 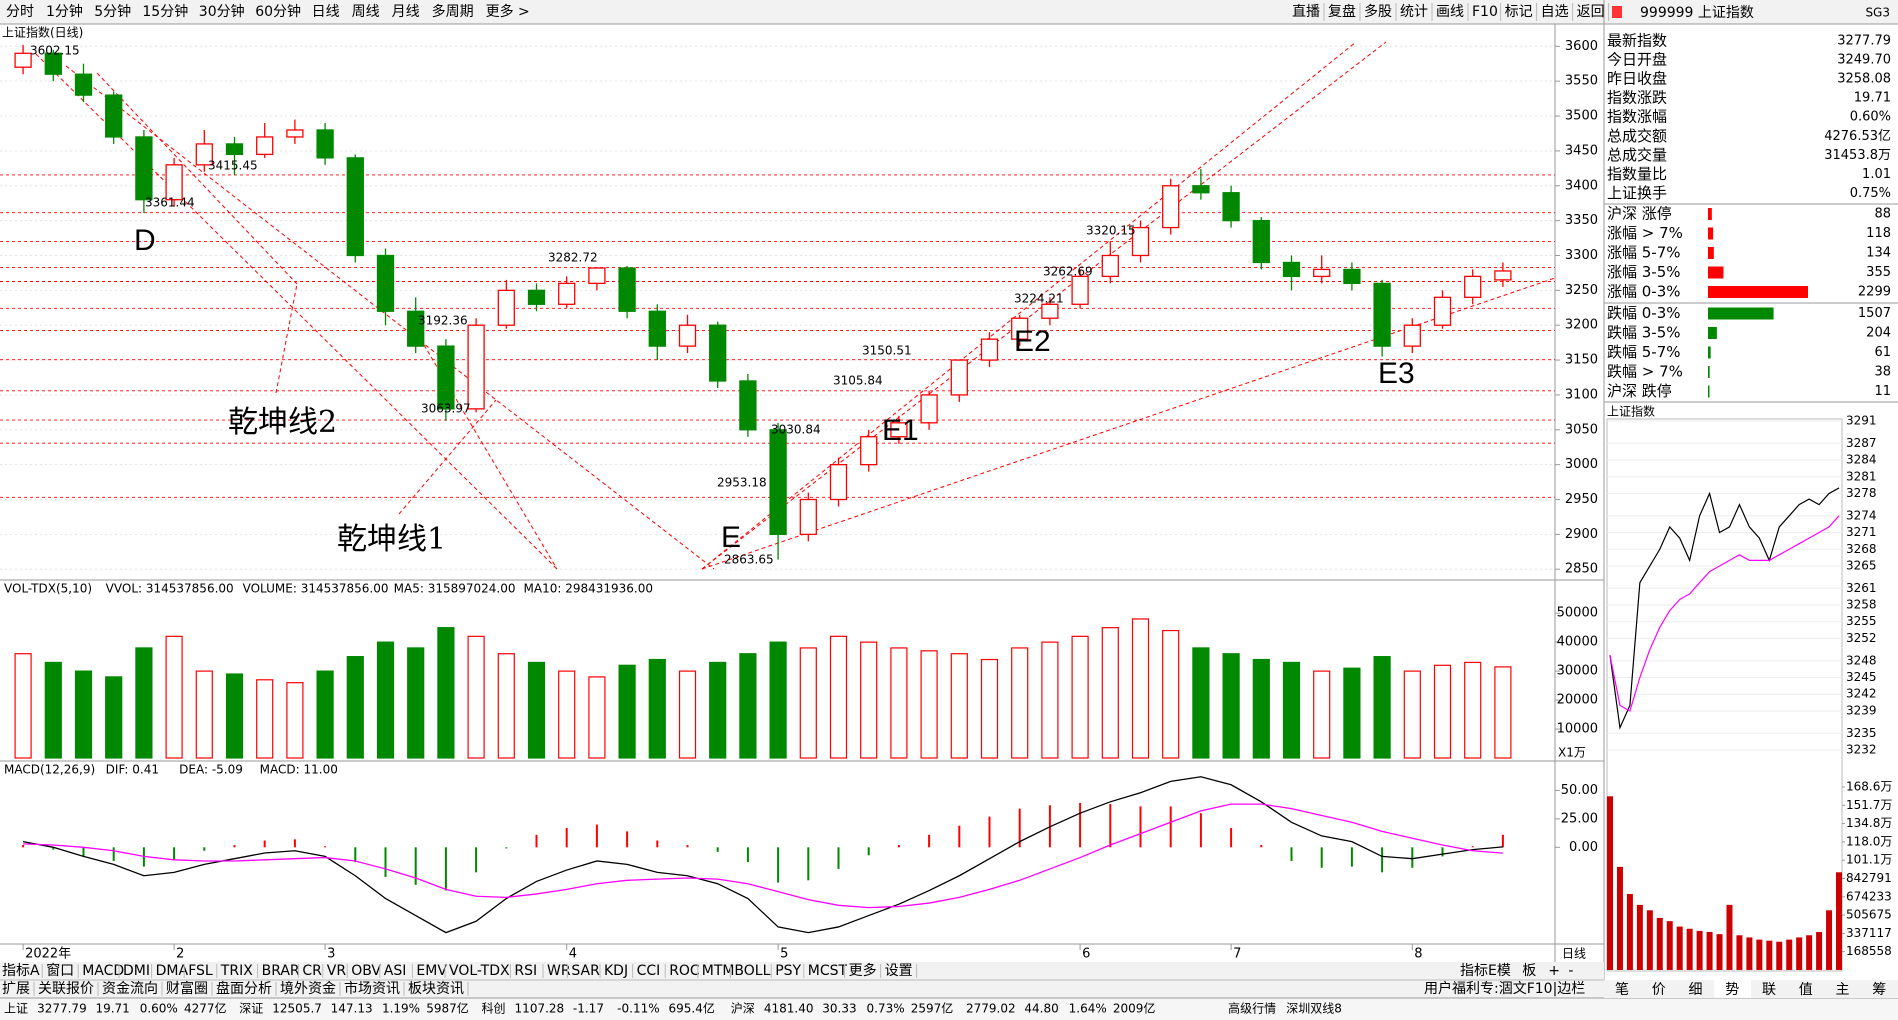 What do you see at coordinates (1579, 818) in the screenshot?
I see `y-tick-label: 25.00` at bounding box center [1579, 818].